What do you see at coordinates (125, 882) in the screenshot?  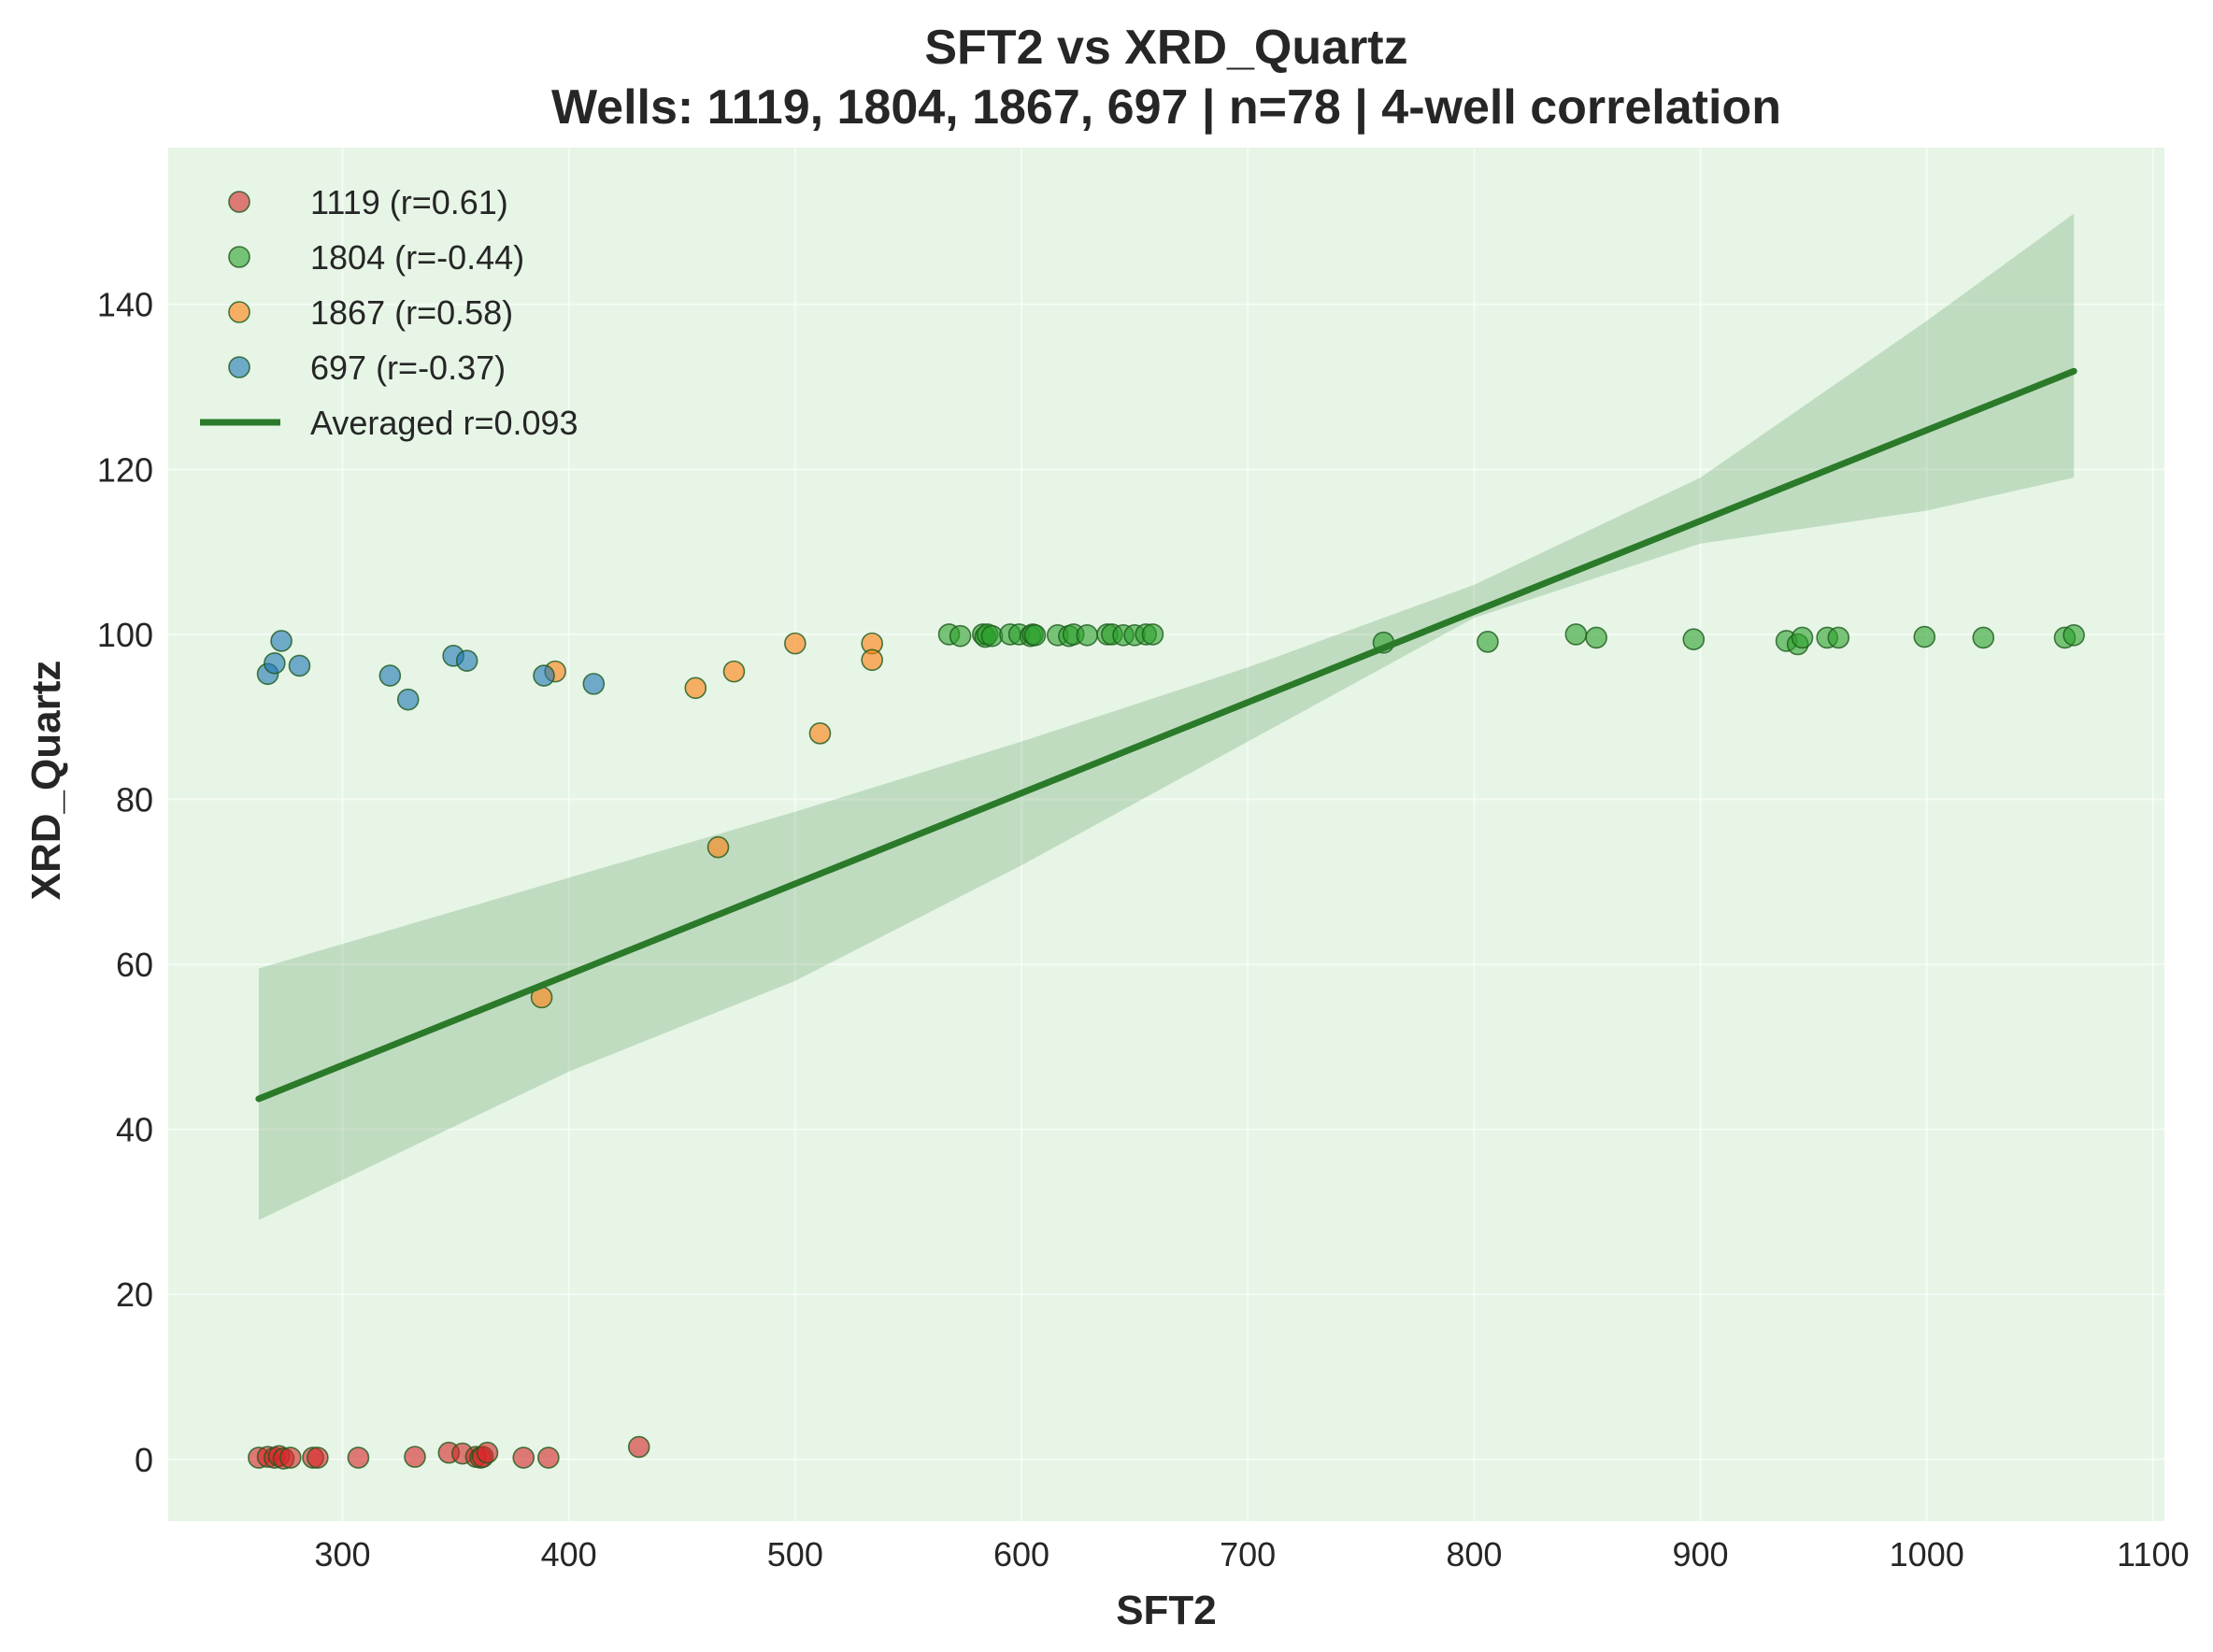 I see `y-axis-ticks: 0 20 40 60 80 100 120 140` at bounding box center [125, 882].